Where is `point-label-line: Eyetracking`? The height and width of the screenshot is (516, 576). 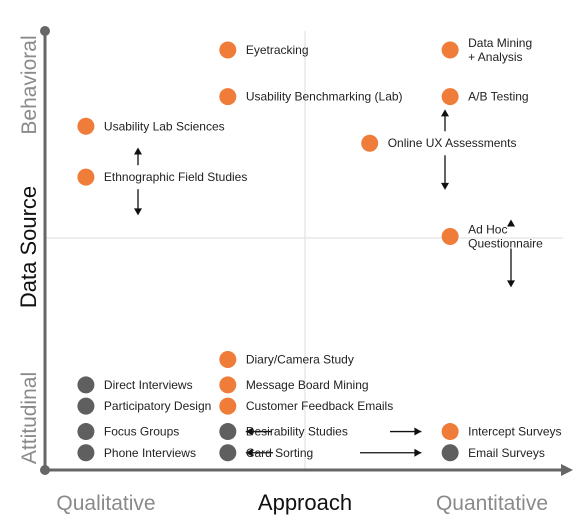 point-label-line: Eyetracking is located at coordinates (277, 50).